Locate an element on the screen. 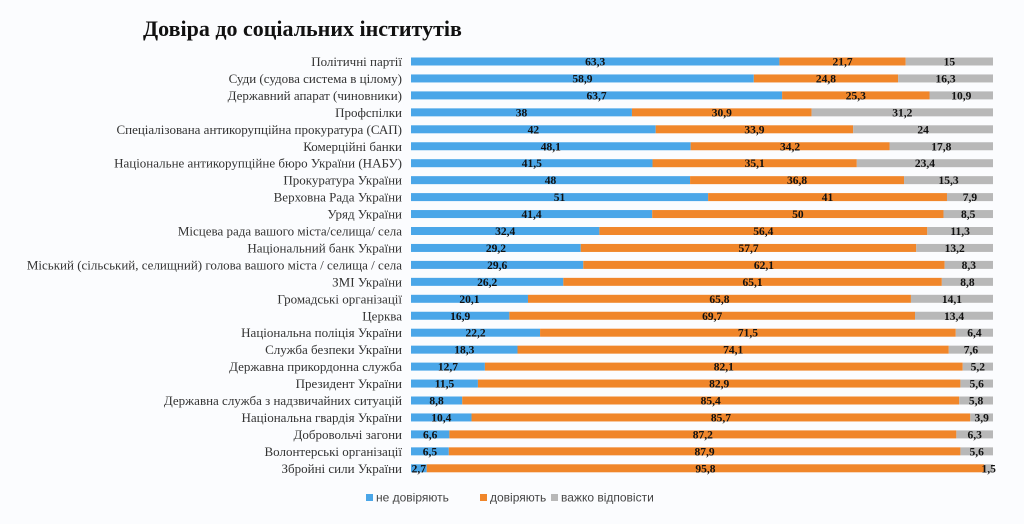 The width and height of the screenshot is (1024, 524). data-label: 6,4 is located at coordinates (974, 334).